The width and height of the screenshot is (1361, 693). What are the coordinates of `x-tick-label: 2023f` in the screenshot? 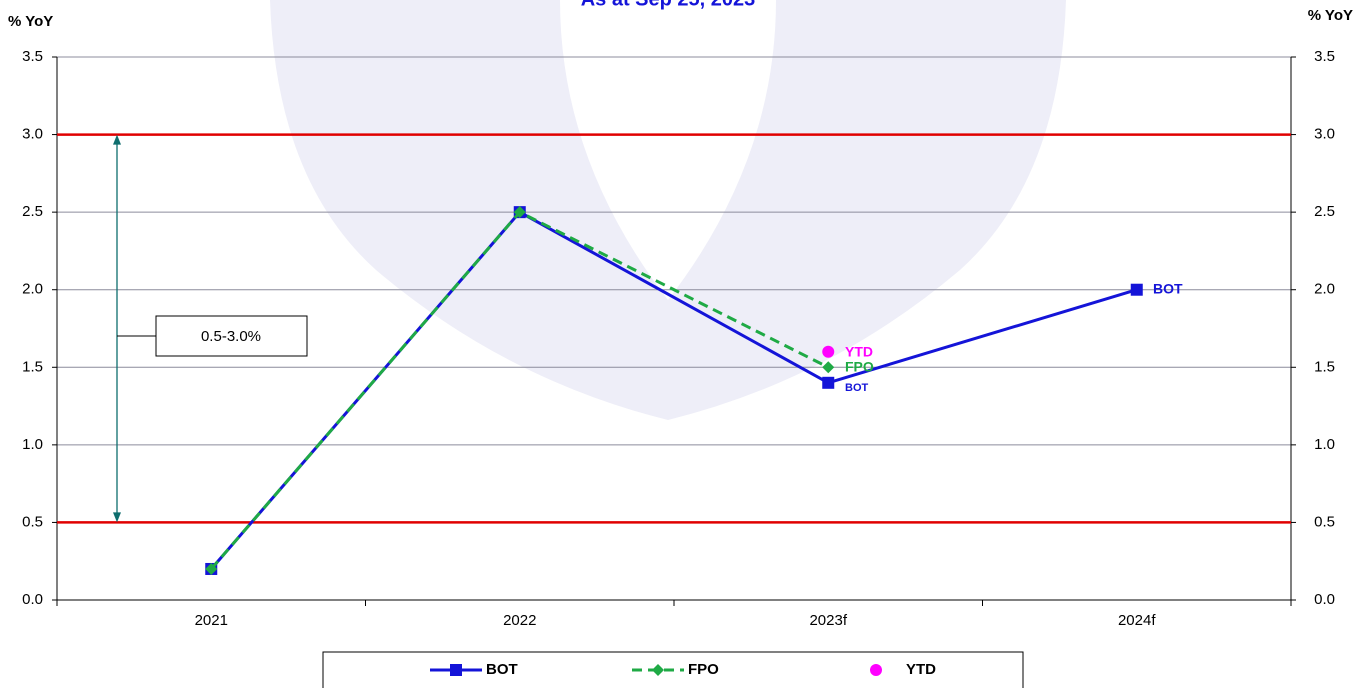 It's located at (828, 620).